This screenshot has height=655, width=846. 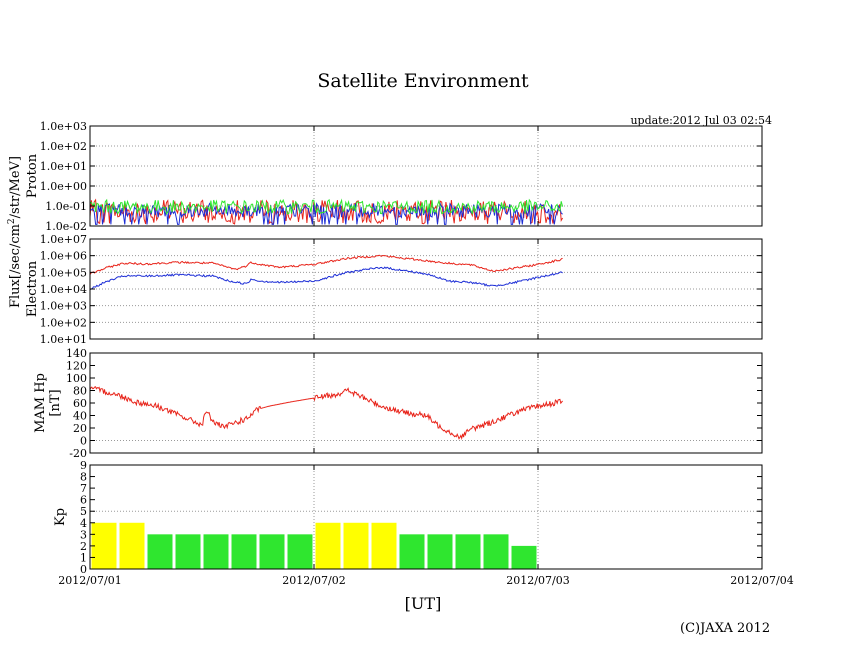 I want to click on y-tick-label: 1.0e+05, so click(x=63, y=272).